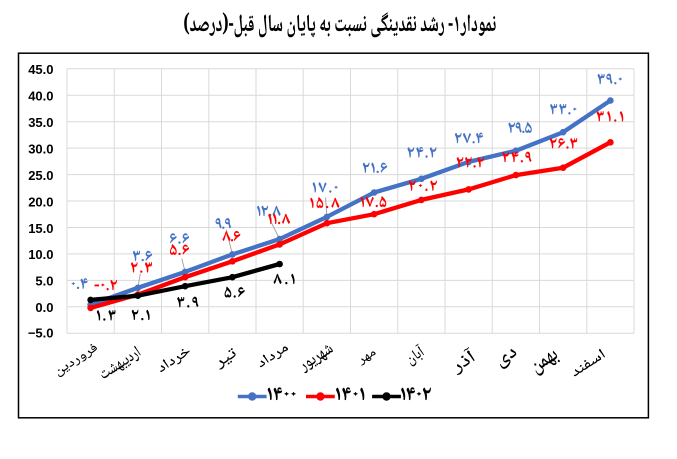 This screenshot has width=677, height=459. I want to click on svg-text: 5.0, so click(44, 281).